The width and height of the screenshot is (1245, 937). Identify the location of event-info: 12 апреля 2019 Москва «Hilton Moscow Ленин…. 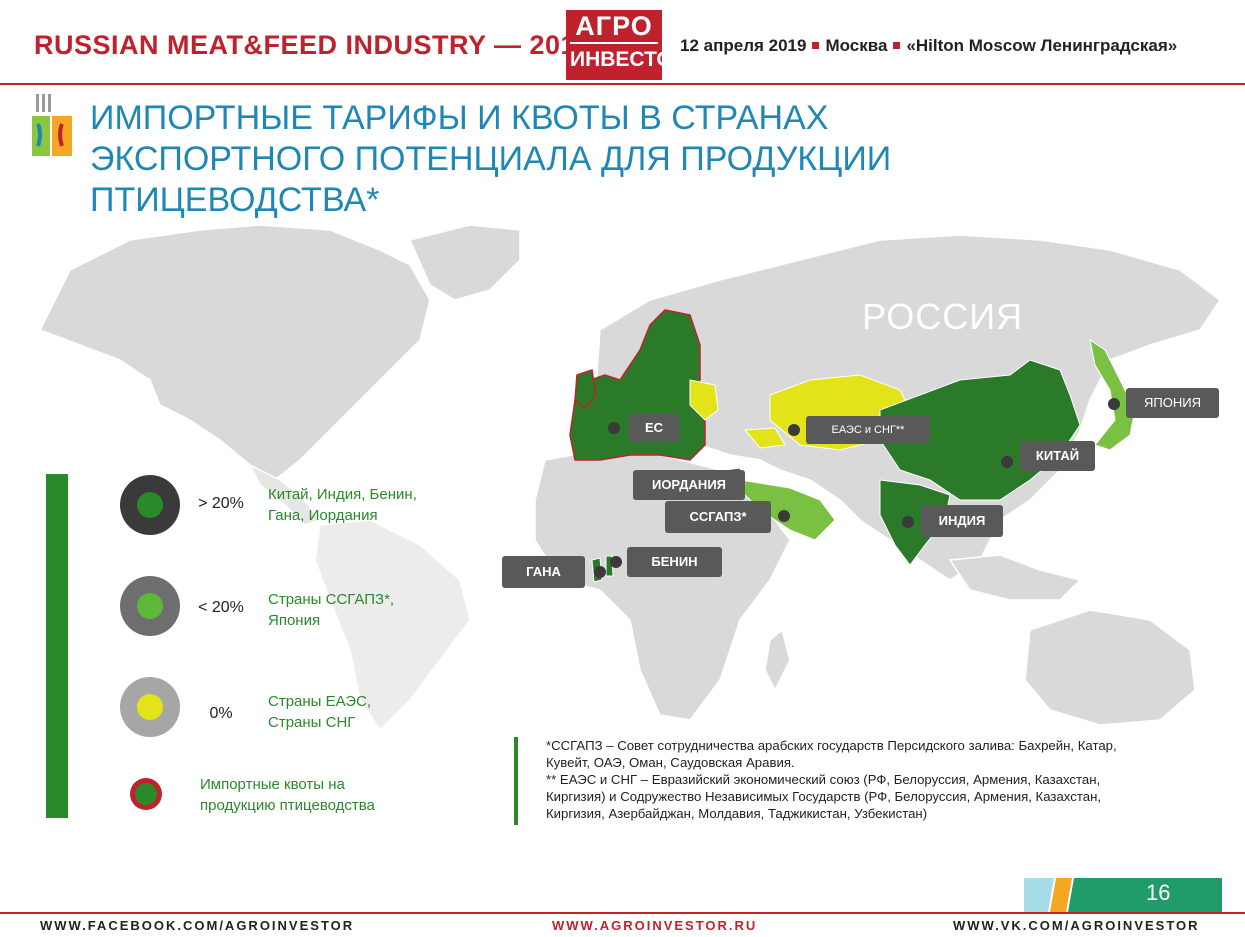
(928, 46).